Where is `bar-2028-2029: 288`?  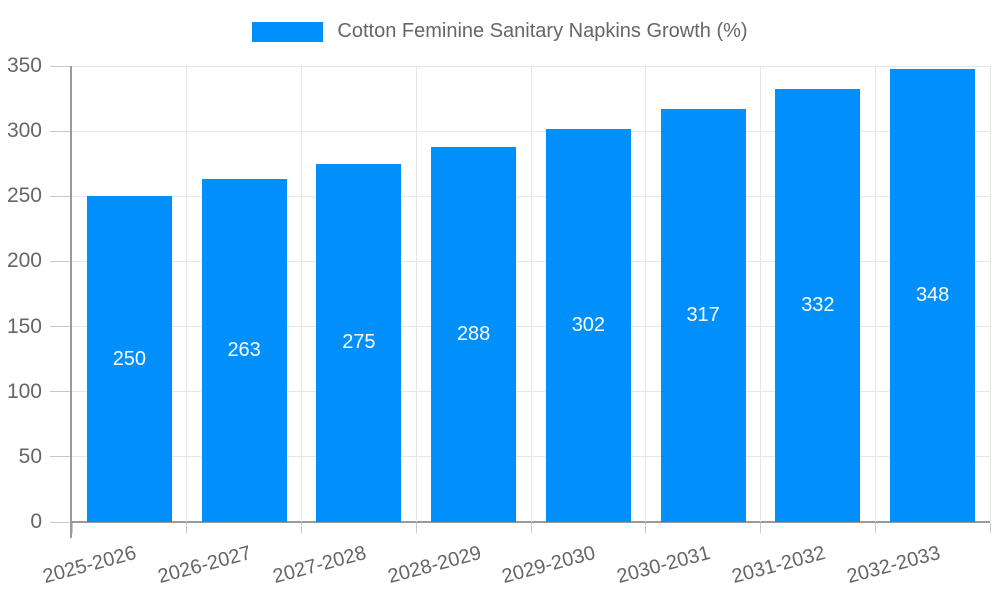 bar-2028-2029: 288 is located at coordinates (474, 334).